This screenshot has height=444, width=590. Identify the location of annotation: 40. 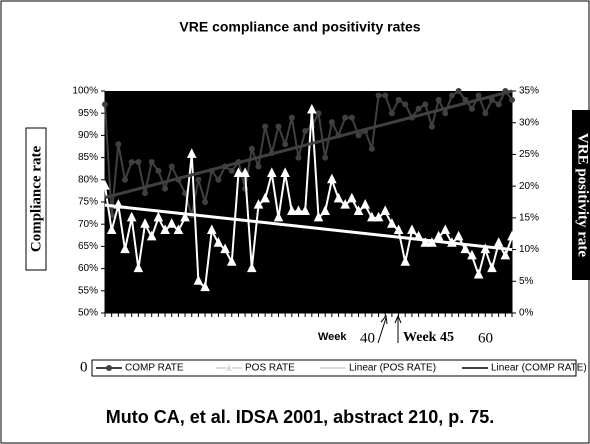
(367, 338).